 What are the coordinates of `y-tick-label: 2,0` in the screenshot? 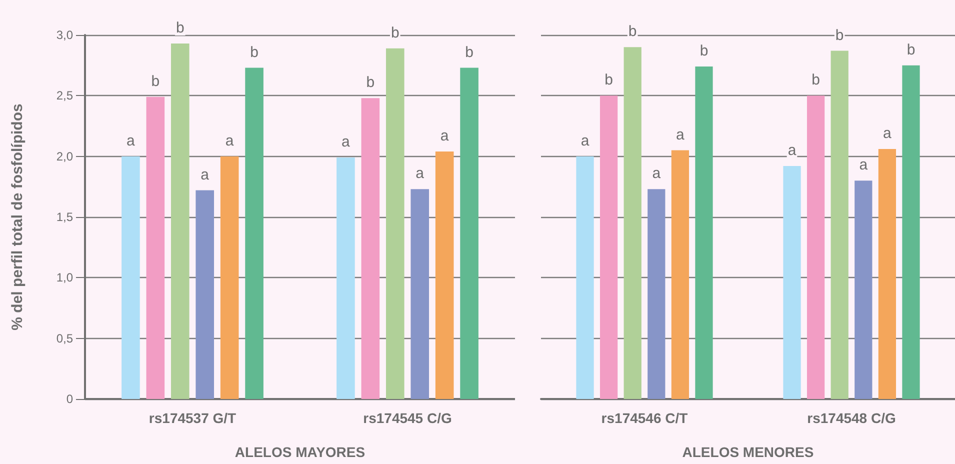 It's located at (65, 156).